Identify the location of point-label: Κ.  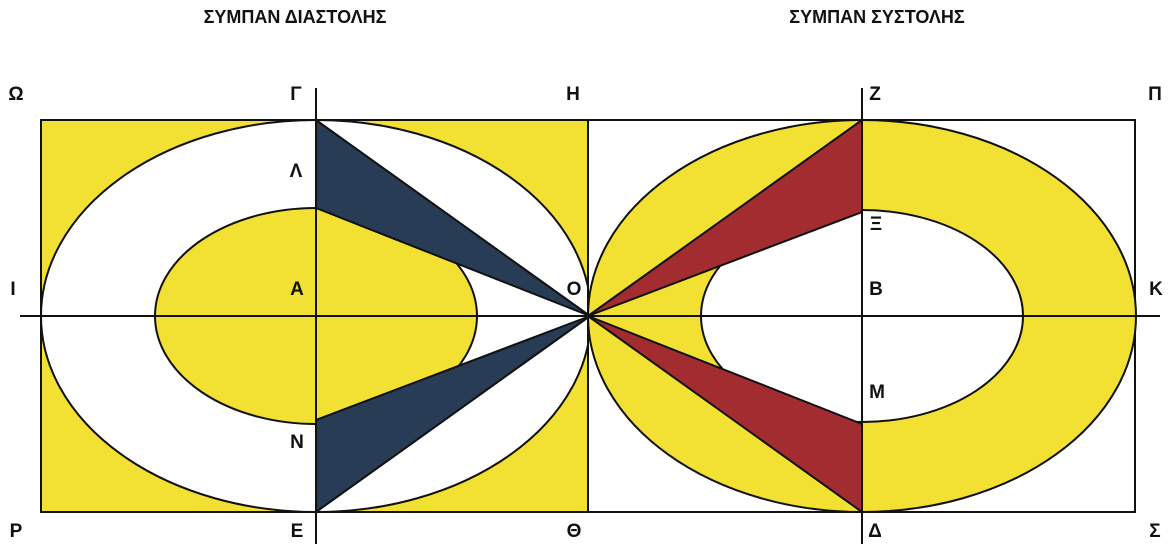
(1156, 289).